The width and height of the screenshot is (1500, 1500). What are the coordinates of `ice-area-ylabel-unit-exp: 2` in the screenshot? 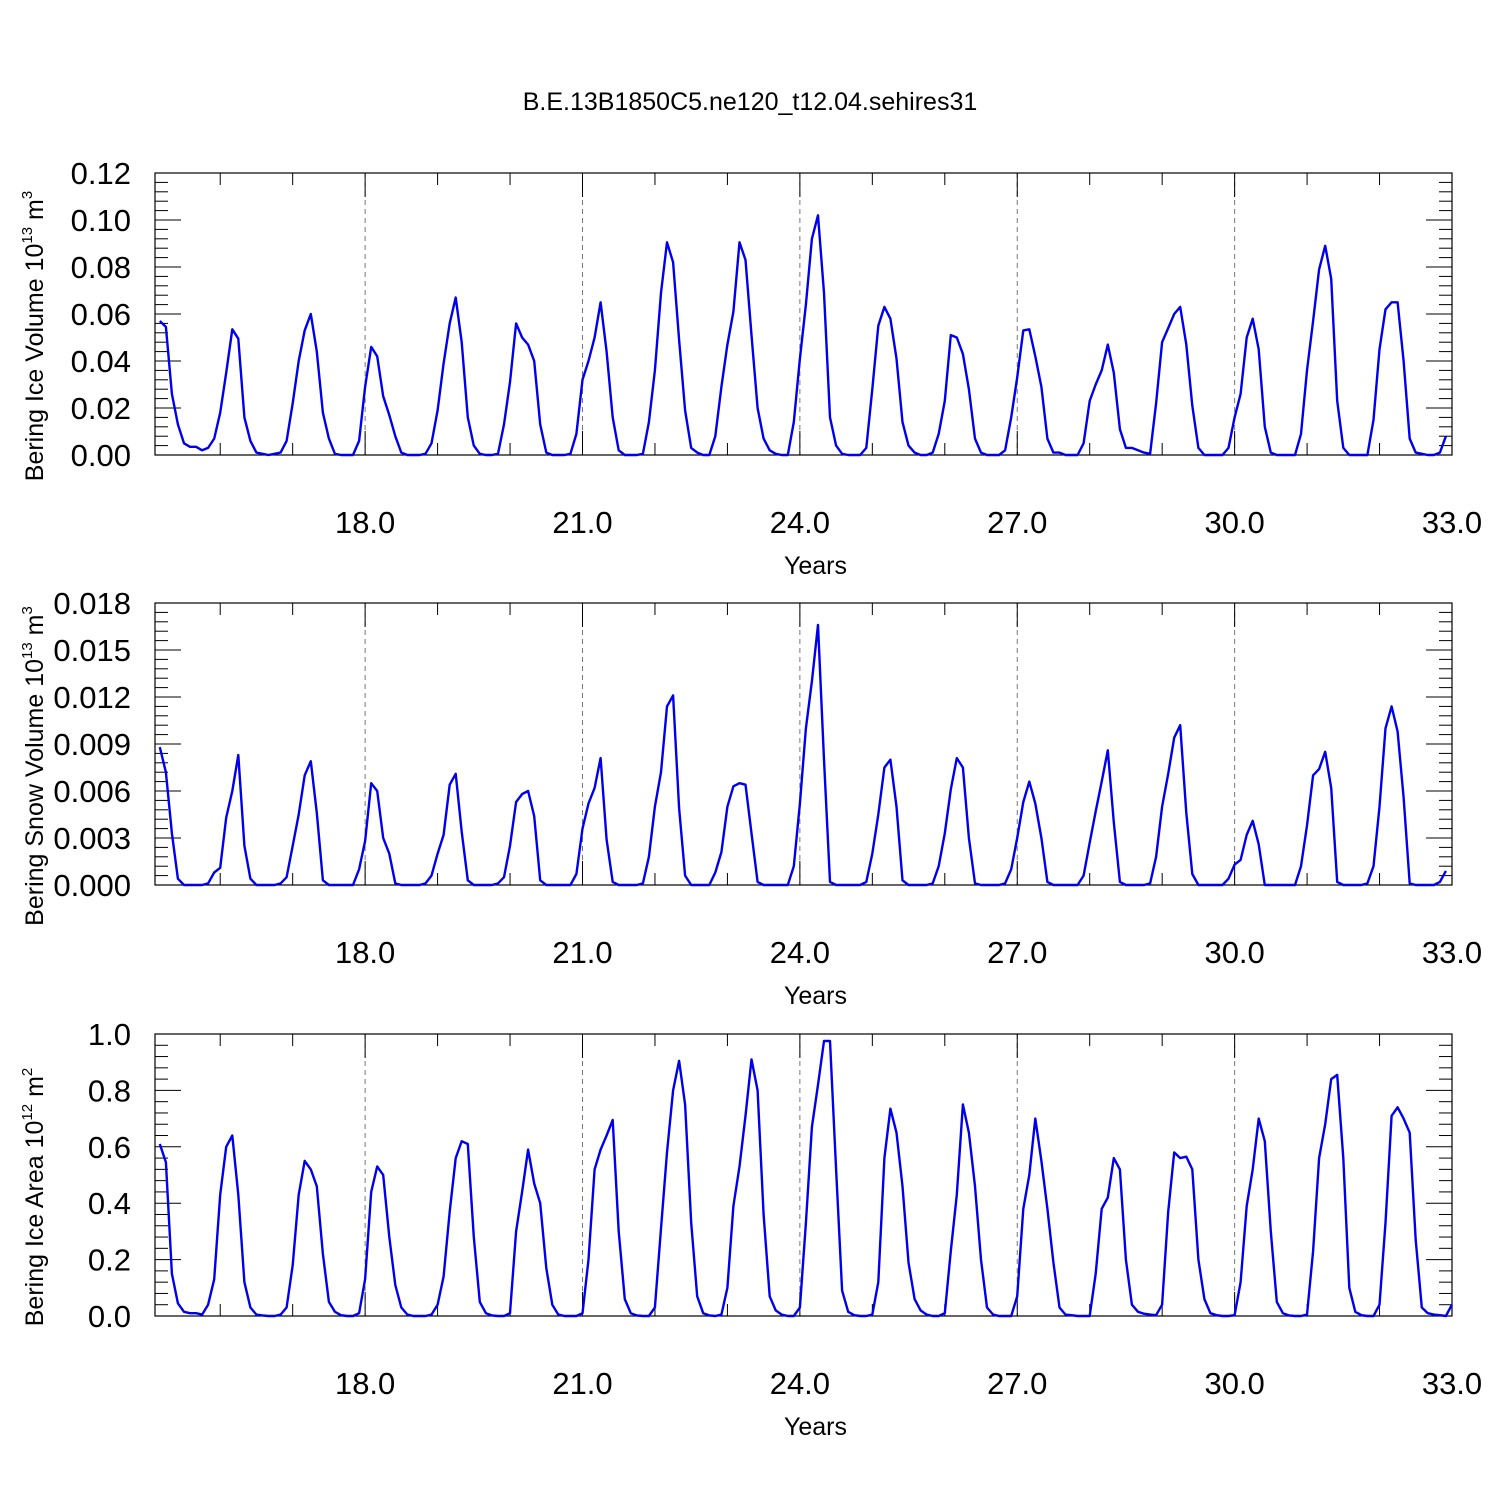 It's located at (27, 1072).